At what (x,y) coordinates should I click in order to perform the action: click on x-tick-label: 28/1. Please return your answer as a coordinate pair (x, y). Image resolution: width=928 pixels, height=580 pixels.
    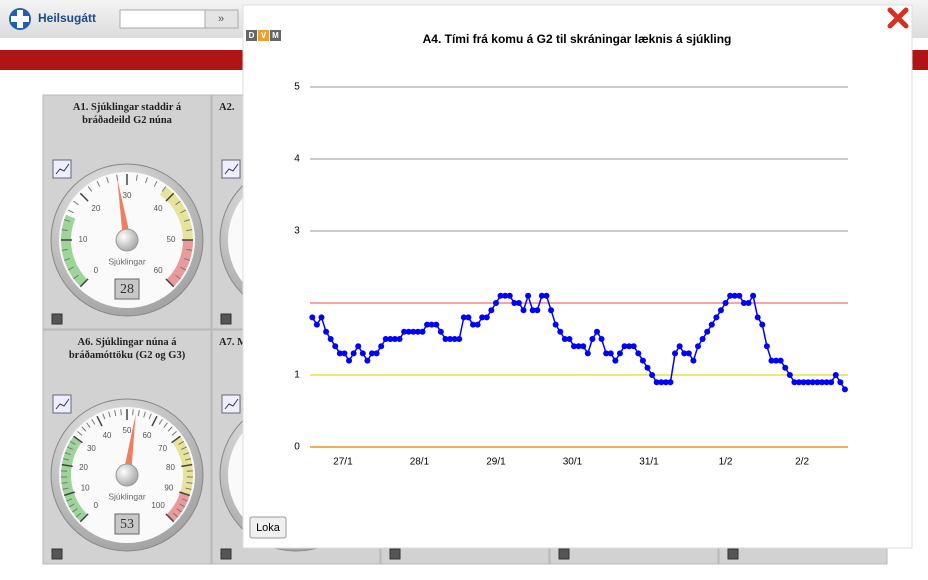
    Looking at the image, I should click on (420, 462).